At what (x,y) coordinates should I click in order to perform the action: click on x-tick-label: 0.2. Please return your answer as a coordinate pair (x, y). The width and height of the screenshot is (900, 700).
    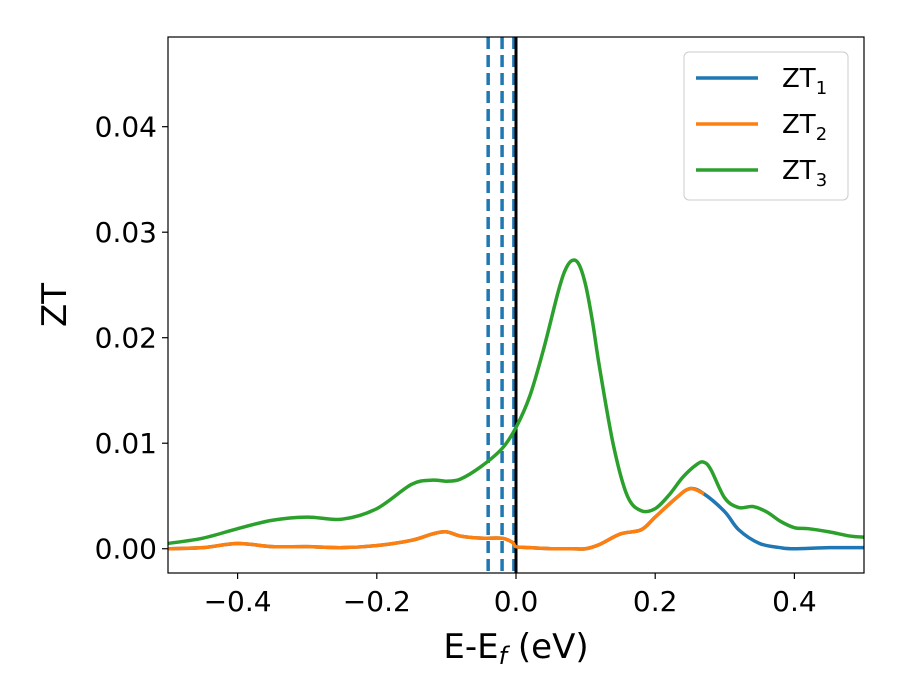
    Looking at the image, I should click on (655, 601).